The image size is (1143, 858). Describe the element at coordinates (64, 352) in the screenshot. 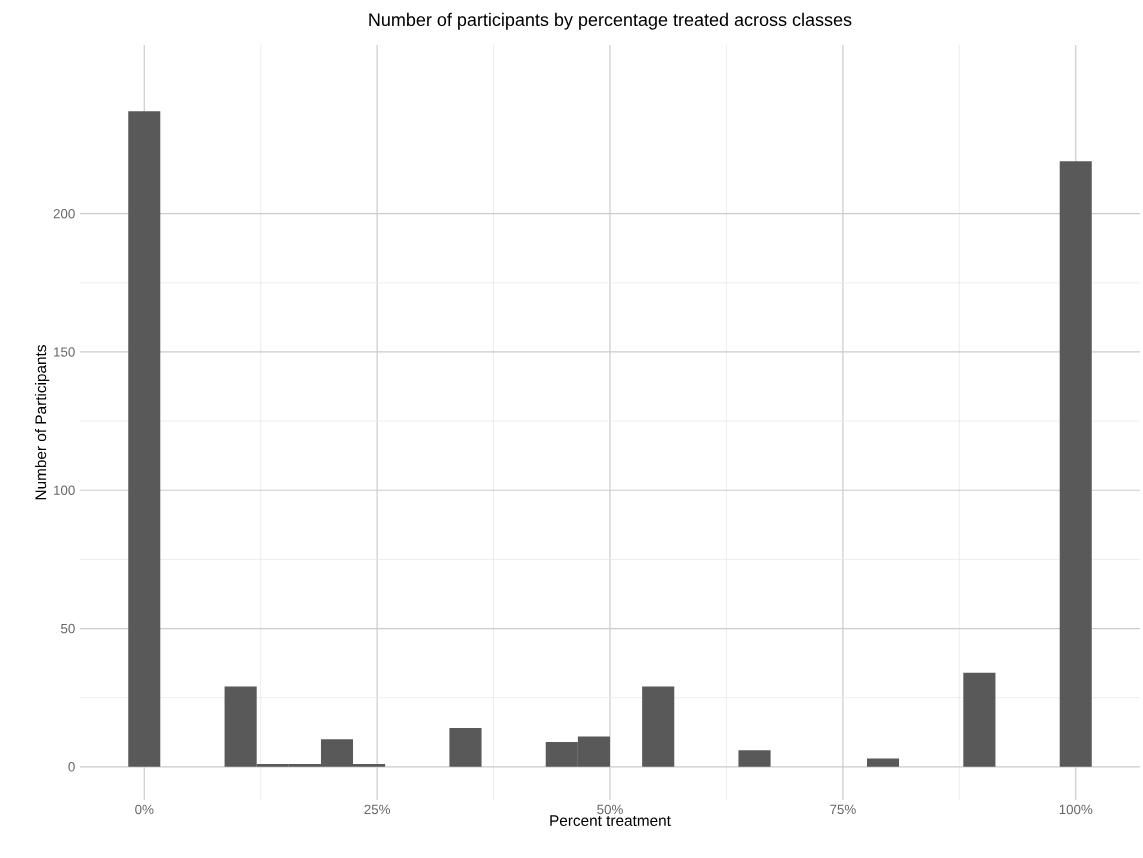

I see `y-tick-label: 150` at that location.